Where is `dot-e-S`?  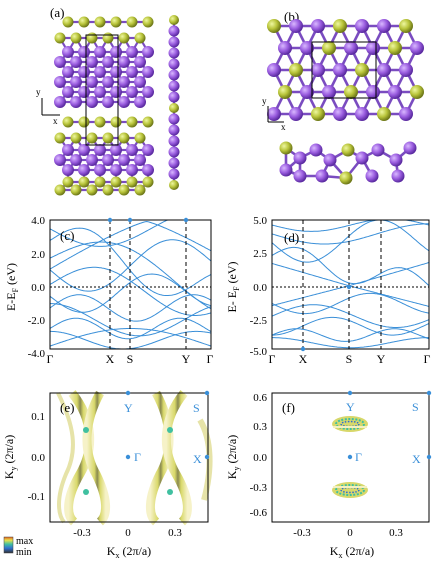
dot-e-S is located at coordinates (207, 393).